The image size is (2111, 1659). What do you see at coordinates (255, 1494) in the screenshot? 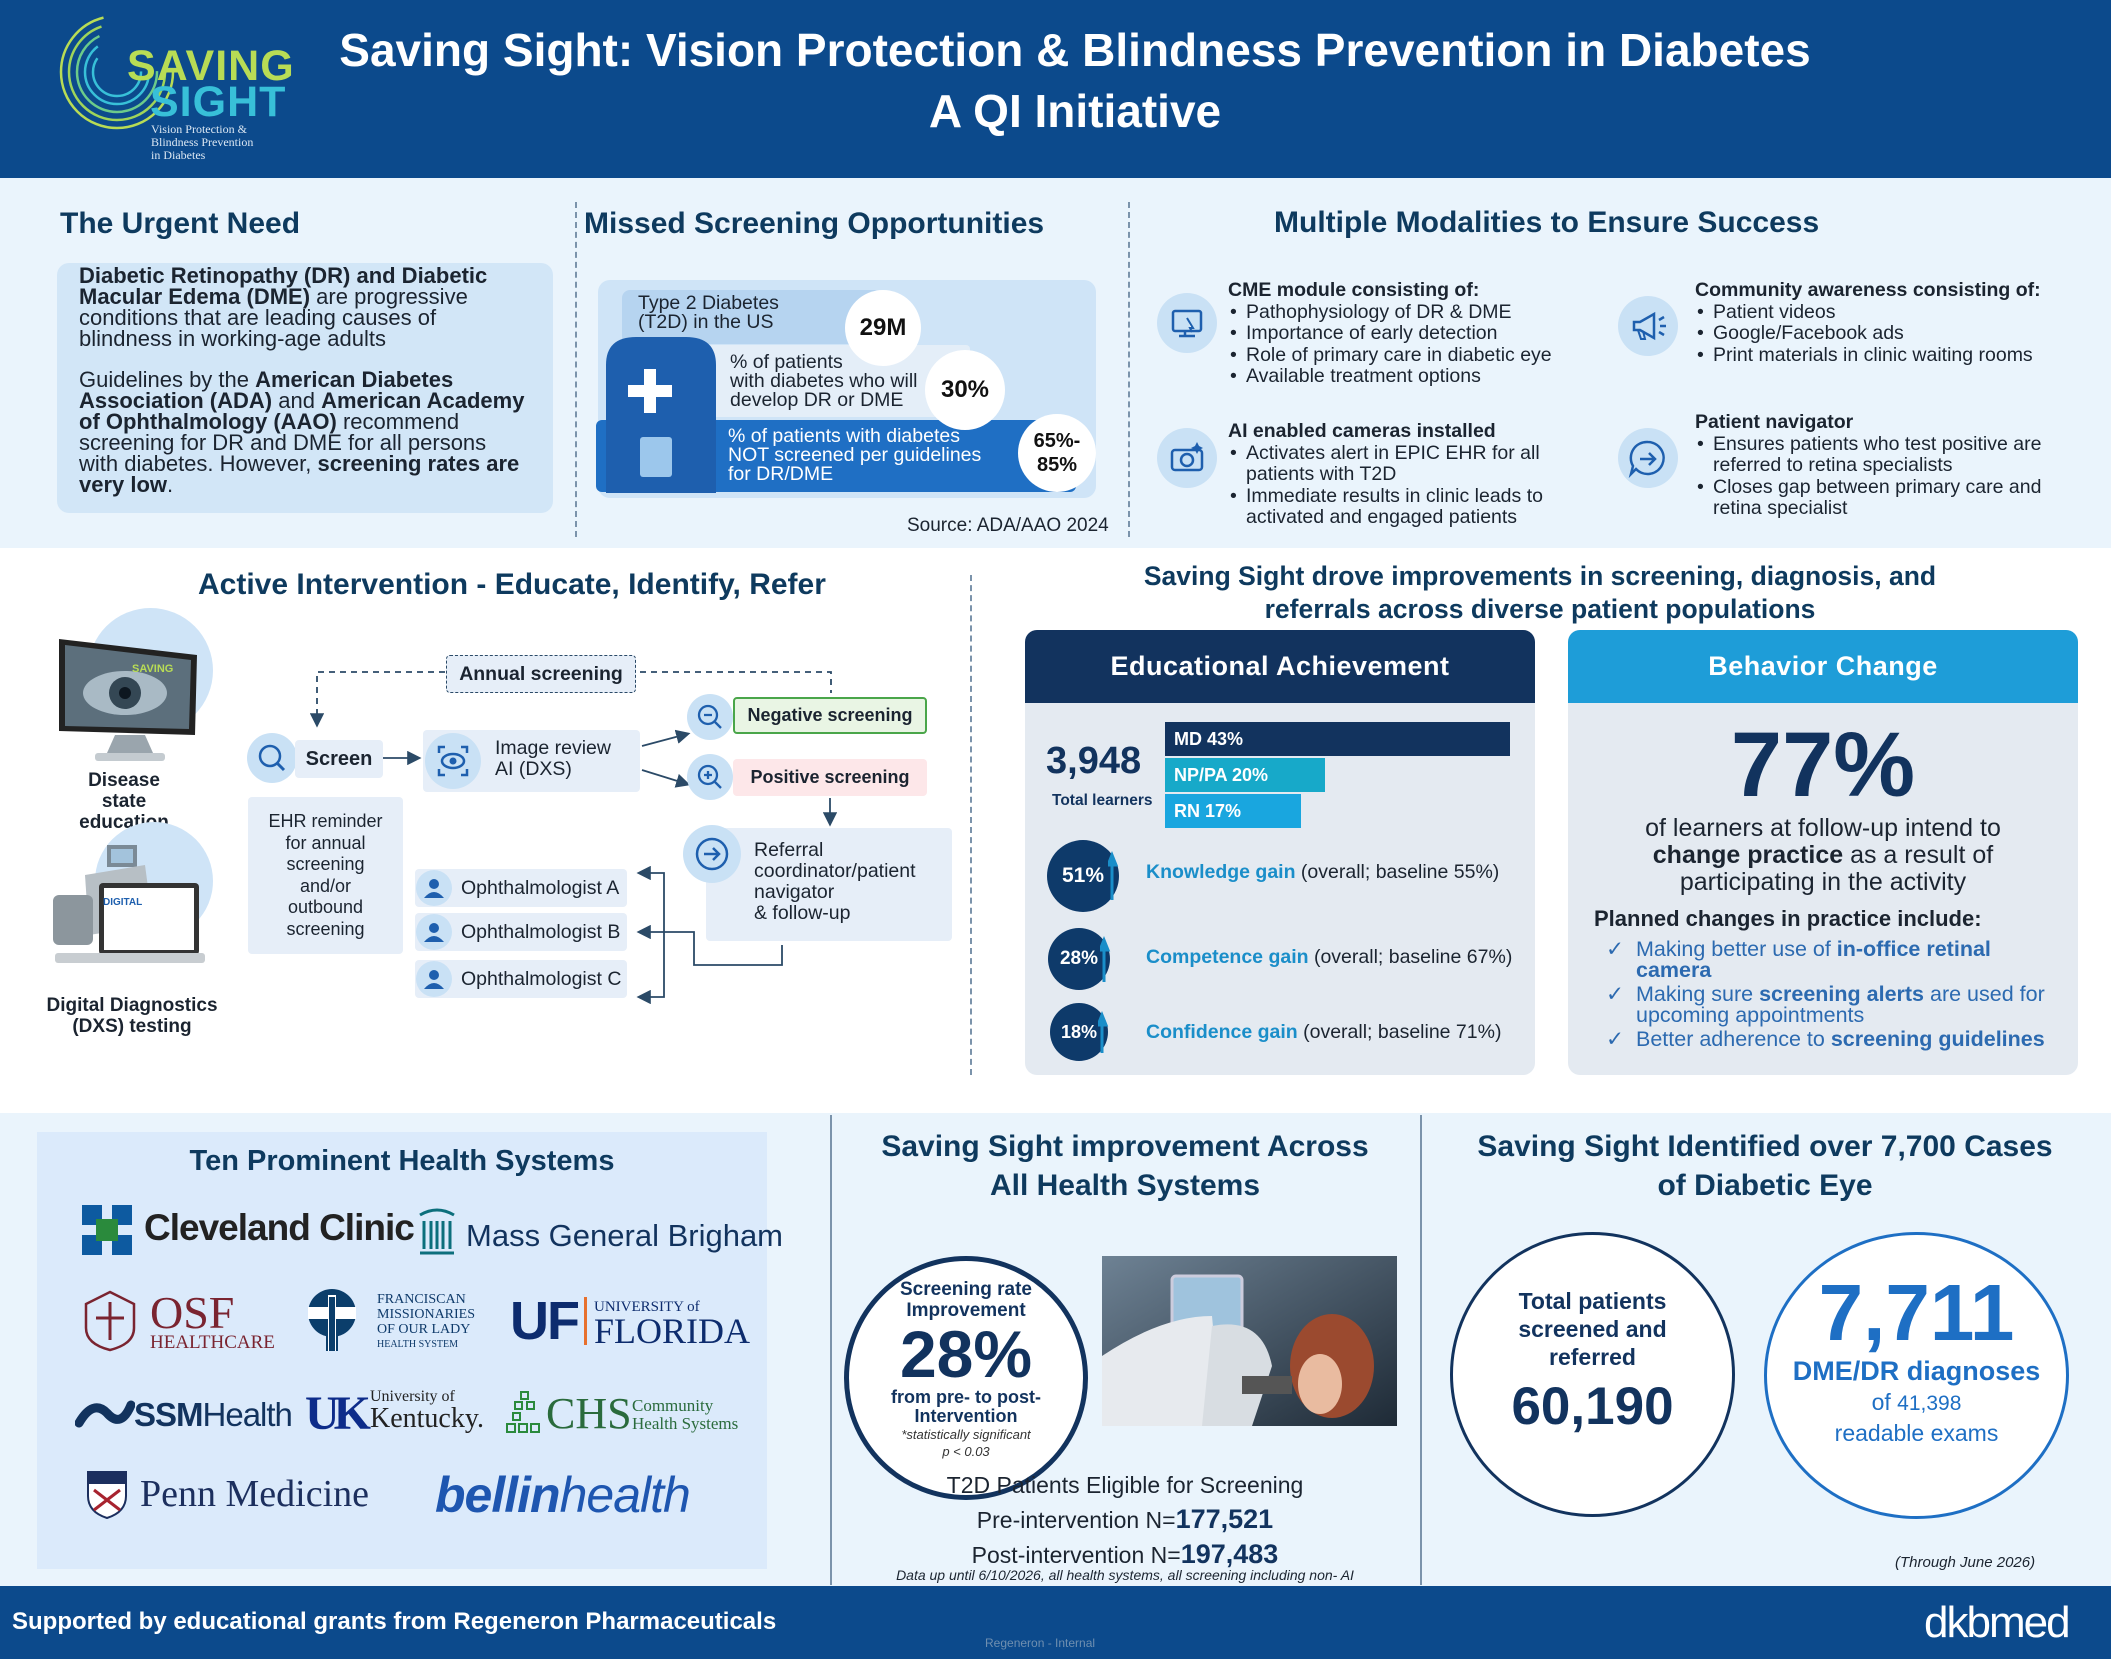
I see `logo-penn-medicine: Penn Medicine` at bounding box center [255, 1494].